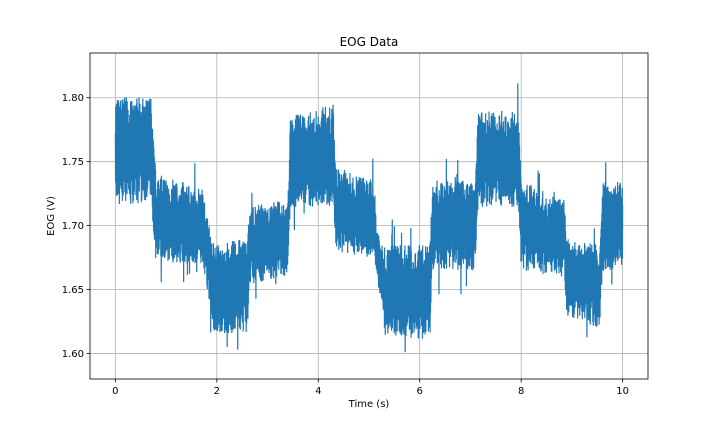 The image size is (720, 432). Describe the element at coordinates (420, 391) in the screenshot. I see `x-tick-label: 6` at that location.